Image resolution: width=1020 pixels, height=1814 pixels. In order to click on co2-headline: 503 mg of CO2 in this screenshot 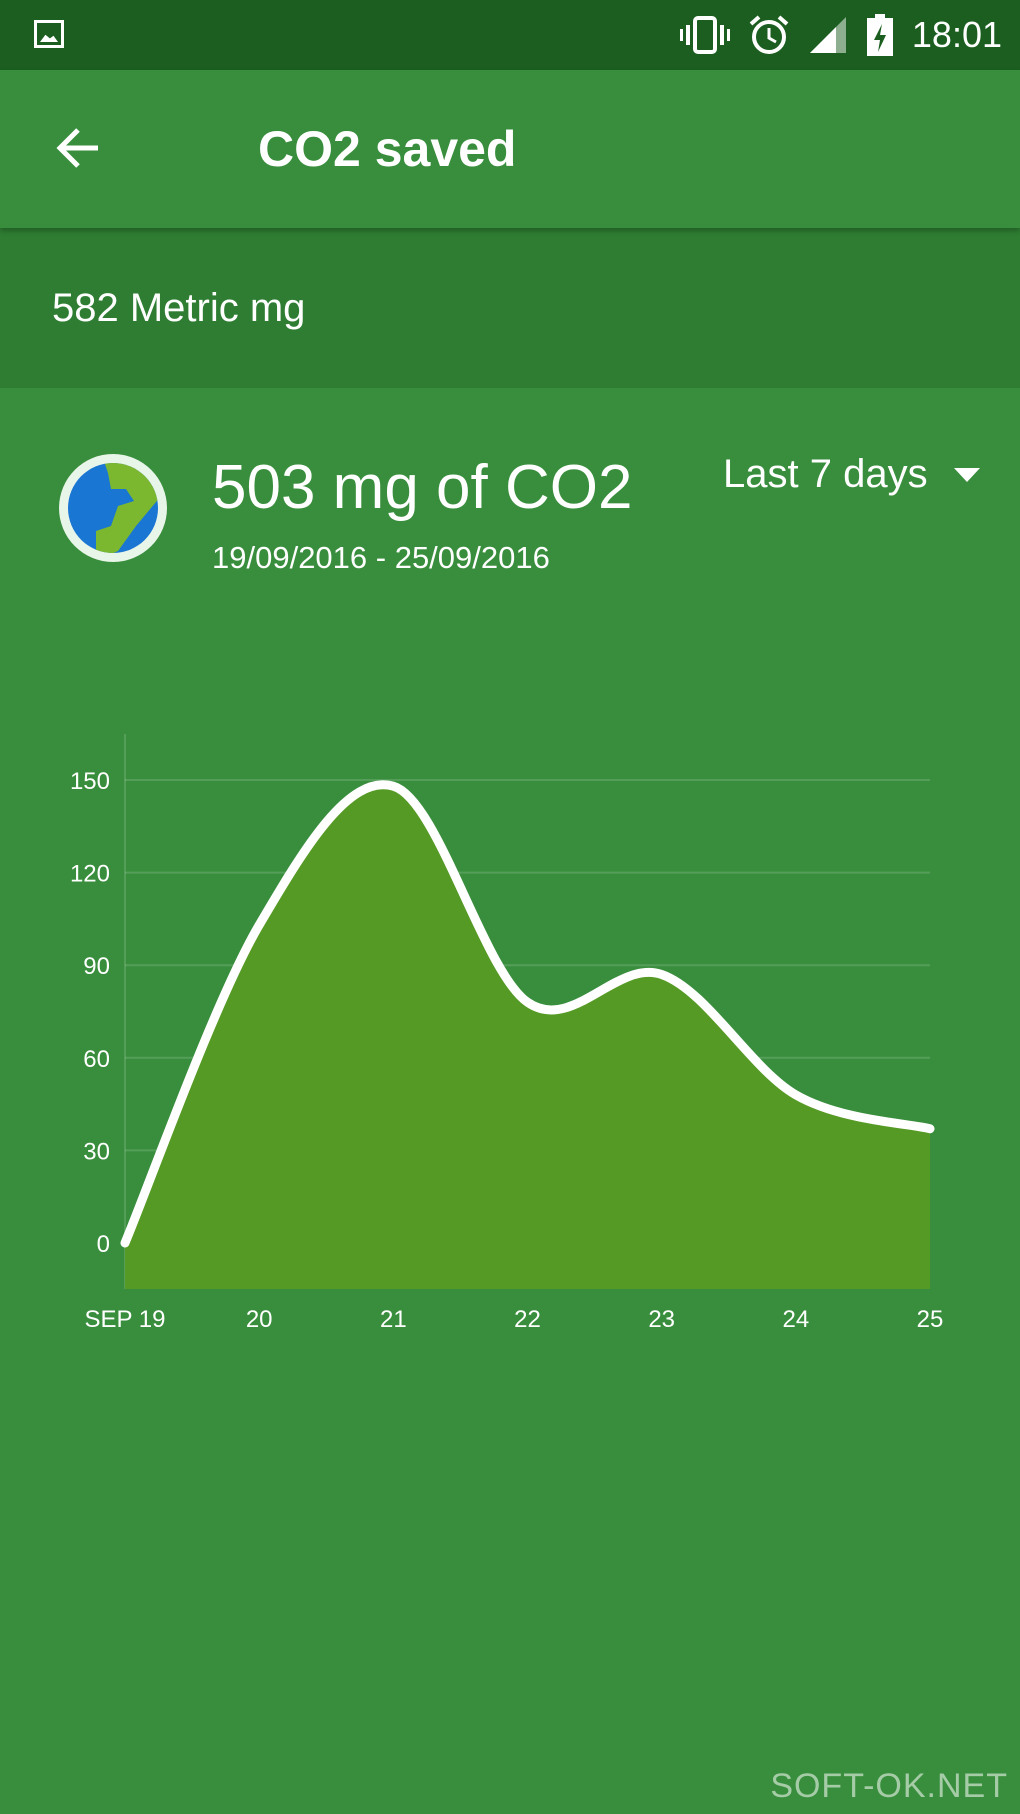, I will do `click(422, 487)`.